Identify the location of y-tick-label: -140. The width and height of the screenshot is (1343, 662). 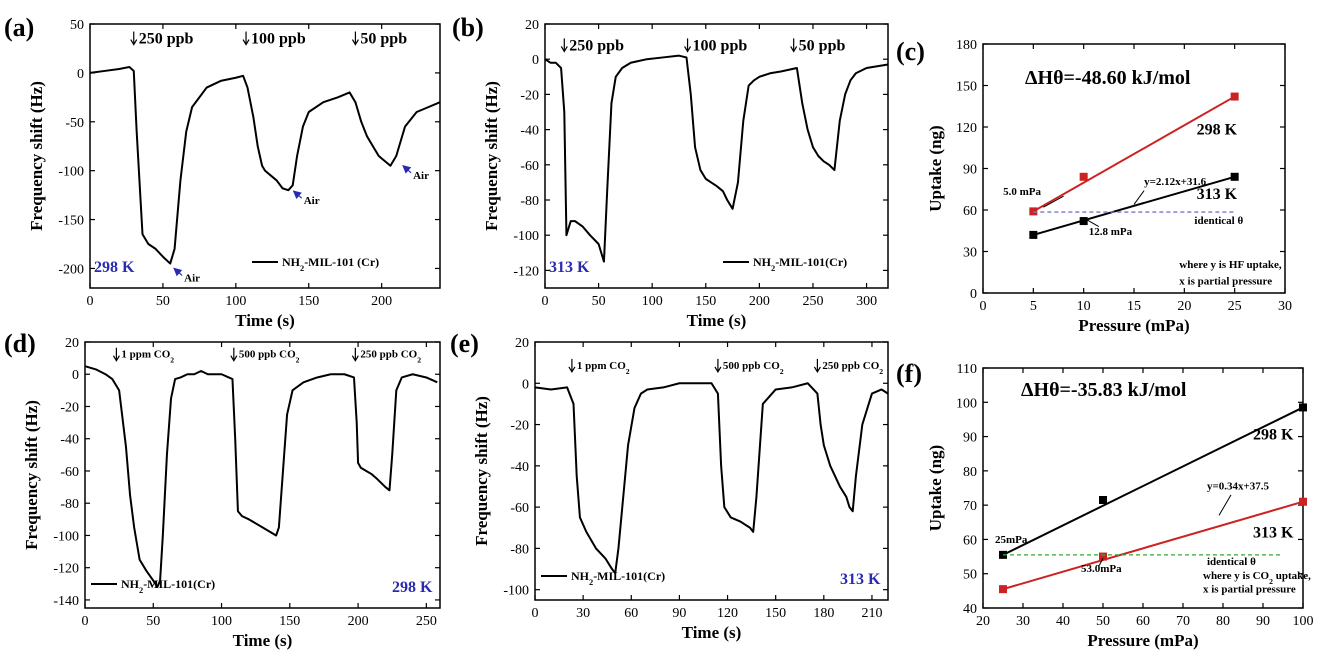
(66, 601).